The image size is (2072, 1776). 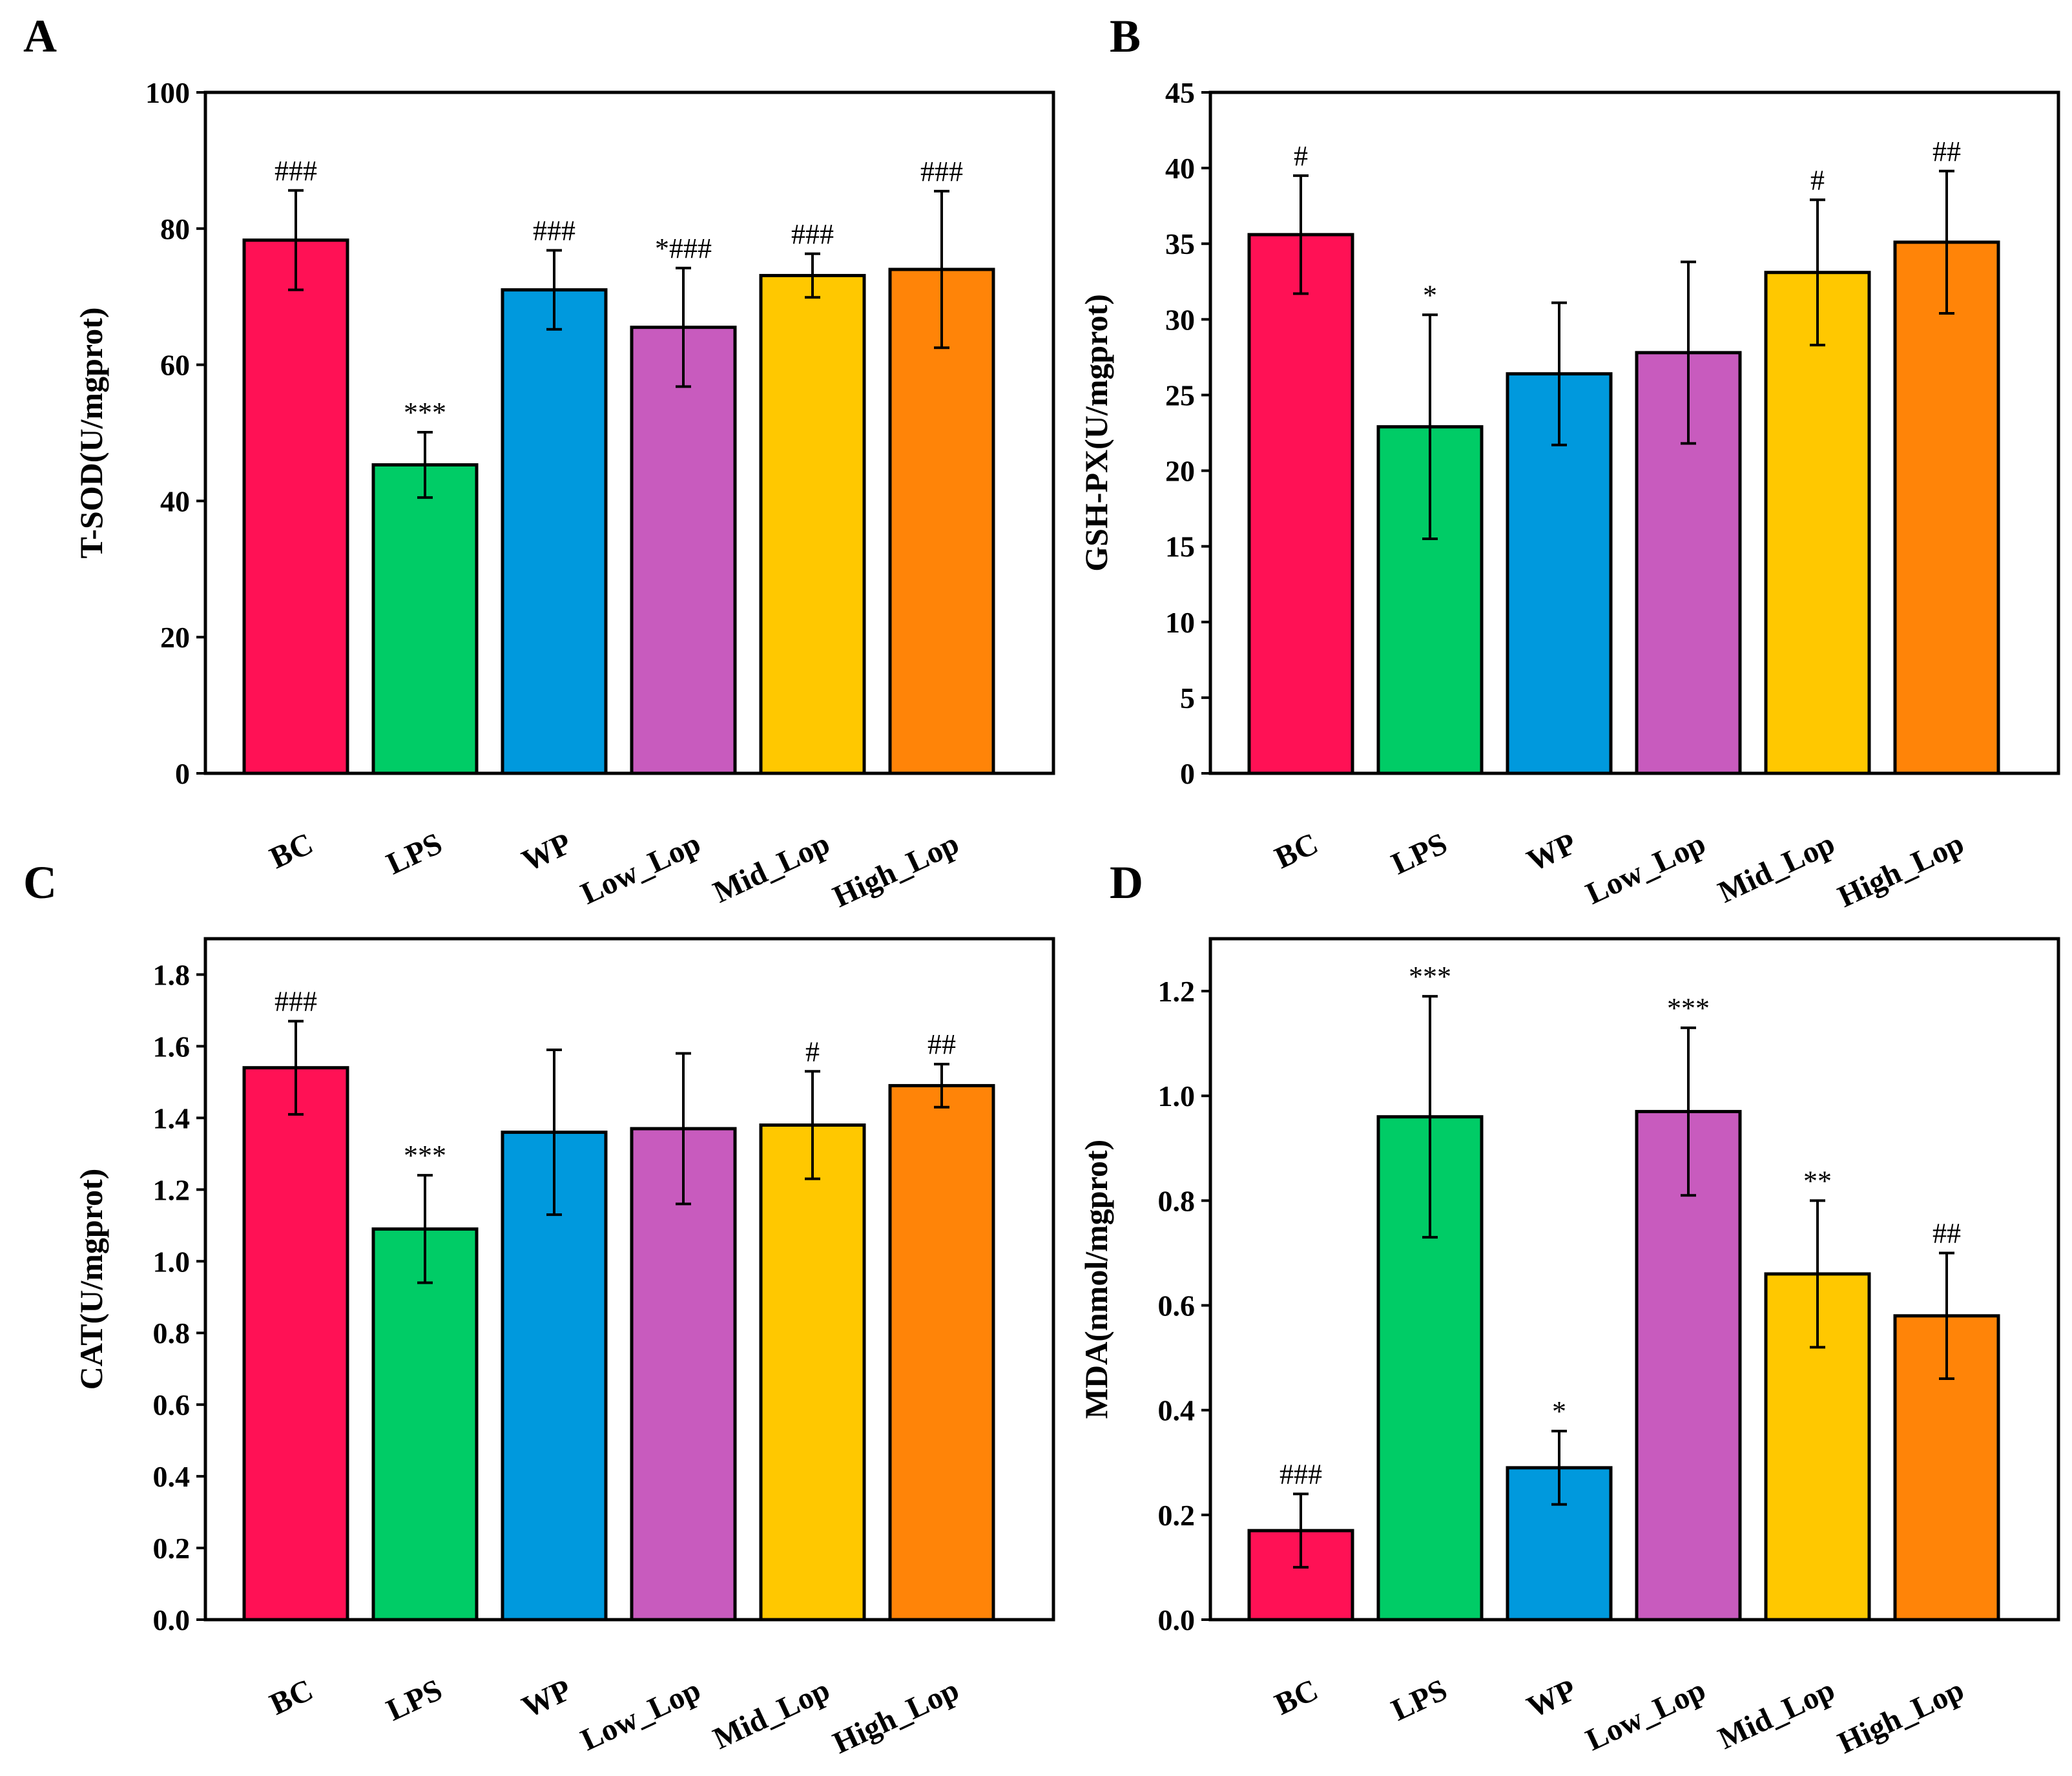 What do you see at coordinates (40, 36) in the screenshot?
I see `panel-letter: A` at bounding box center [40, 36].